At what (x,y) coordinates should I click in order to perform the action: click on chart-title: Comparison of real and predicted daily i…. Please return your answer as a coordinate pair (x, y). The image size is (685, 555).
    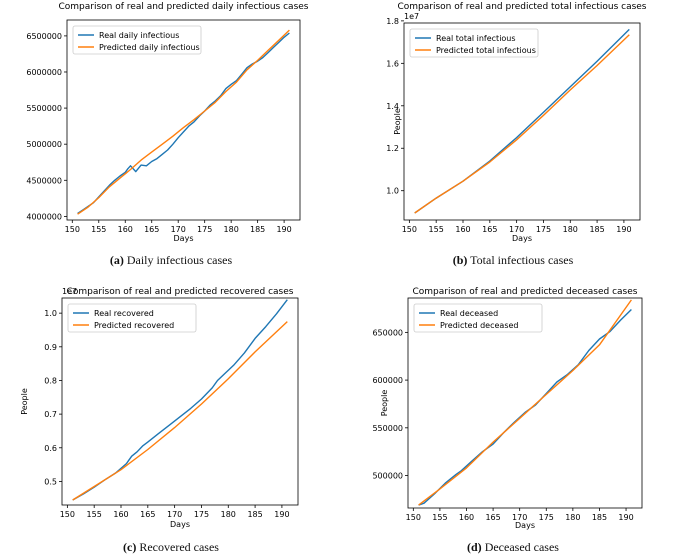
    Looking at the image, I should click on (184, 7).